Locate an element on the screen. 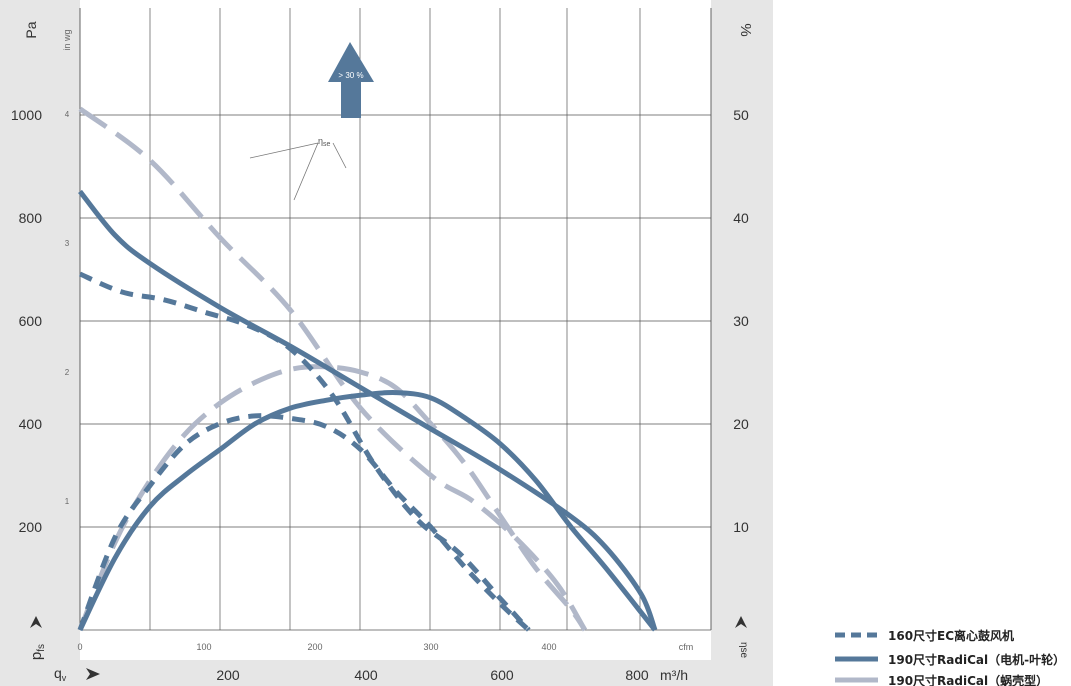  cfm-unit-label: cfm is located at coordinates (686, 647).